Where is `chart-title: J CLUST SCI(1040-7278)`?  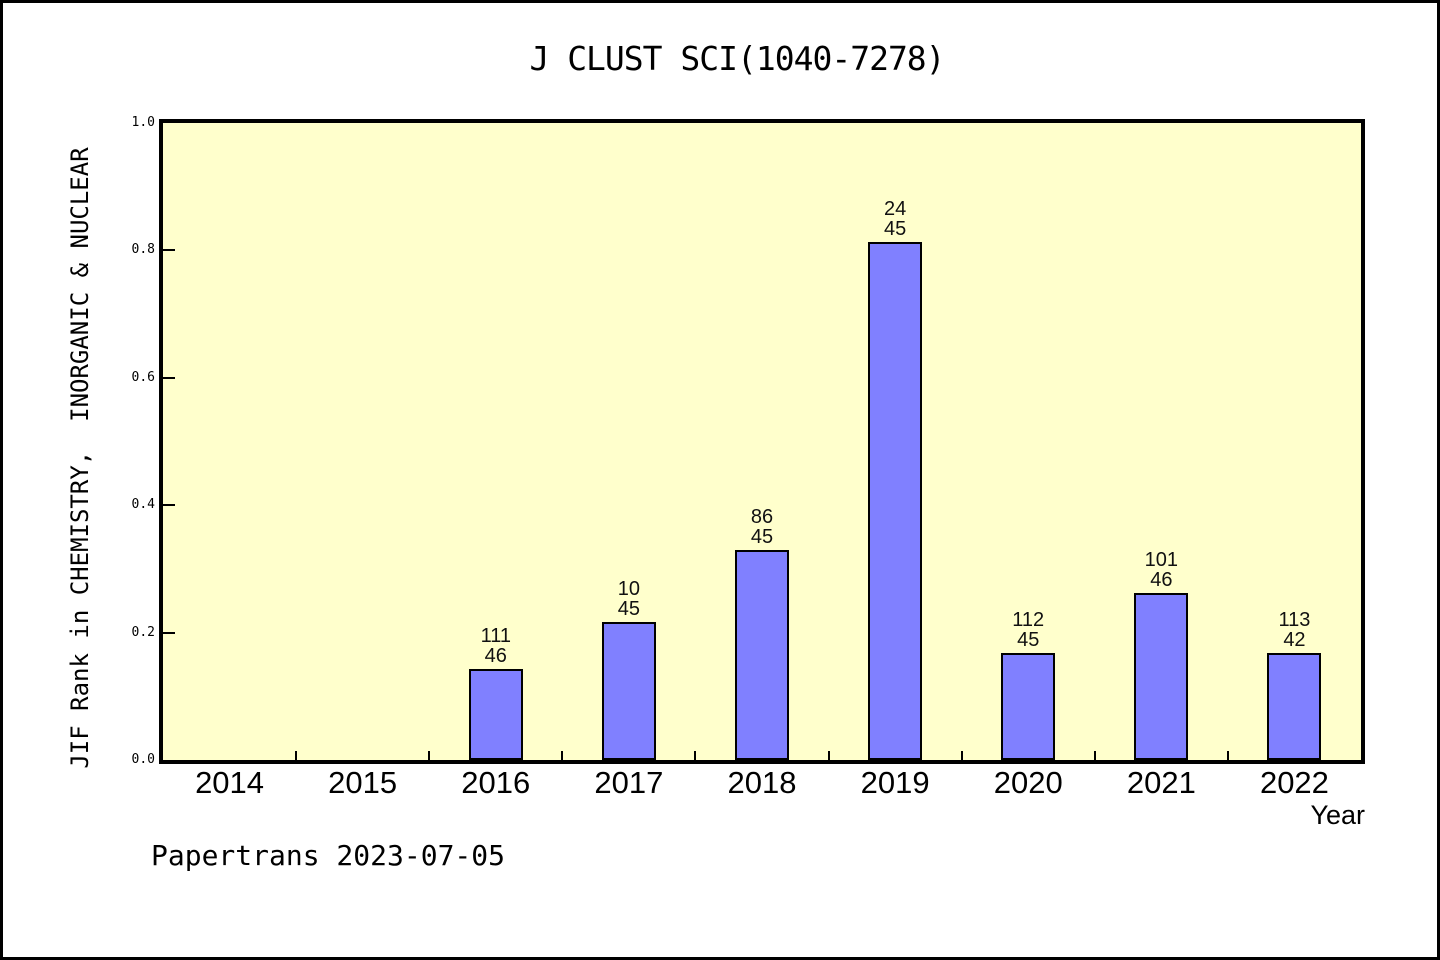
chart-title: J CLUST SCI(1040-7278) is located at coordinates (737, 58).